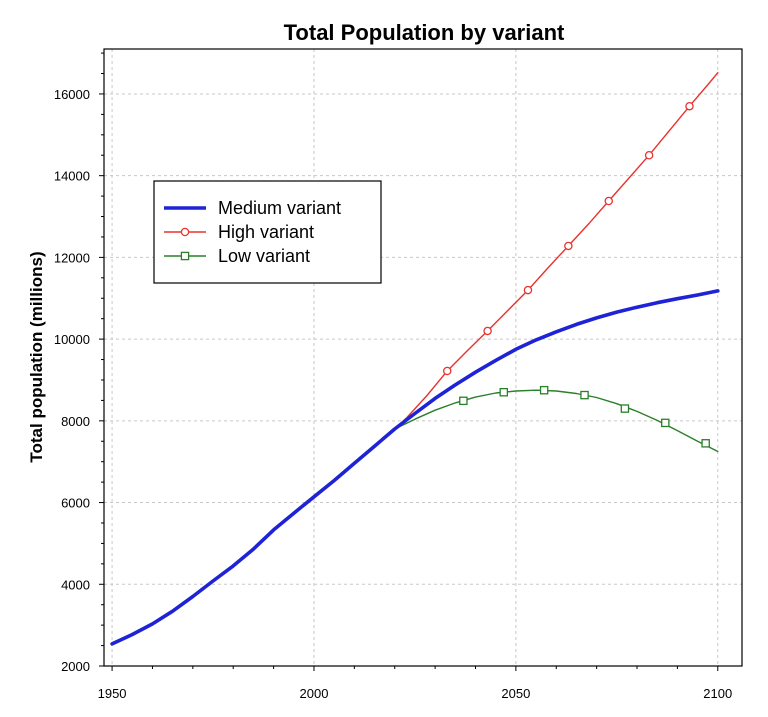  What do you see at coordinates (515, 693) in the screenshot?
I see `x-tick-label: 2050` at bounding box center [515, 693].